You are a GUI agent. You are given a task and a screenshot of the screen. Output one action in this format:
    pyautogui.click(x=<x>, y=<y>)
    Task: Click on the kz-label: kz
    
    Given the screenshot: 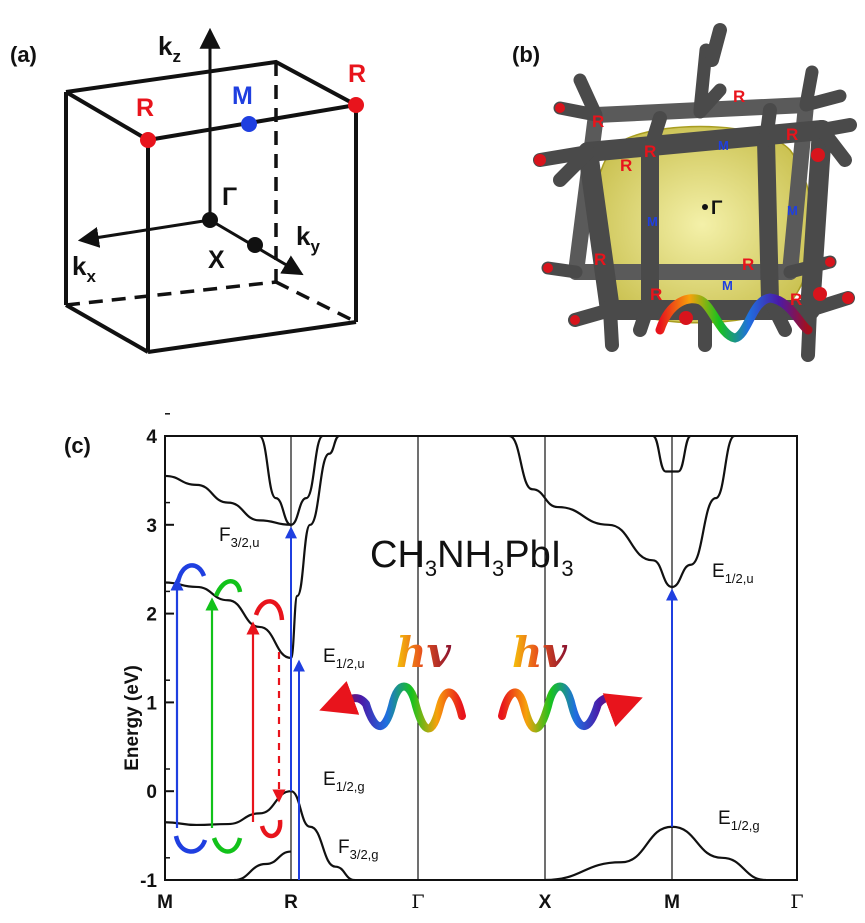 What is the action you would take?
    pyautogui.click(x=169, y=48)
    